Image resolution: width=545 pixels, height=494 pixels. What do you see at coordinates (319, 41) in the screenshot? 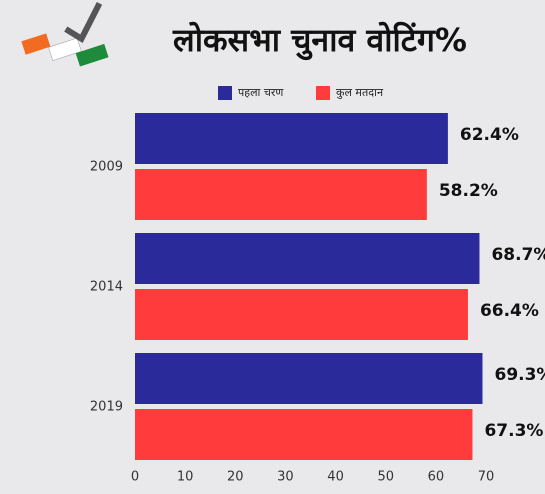
I see `chart-title: लोकसभा चुनाव वोटिंग%` at bounding box center [319, 41].